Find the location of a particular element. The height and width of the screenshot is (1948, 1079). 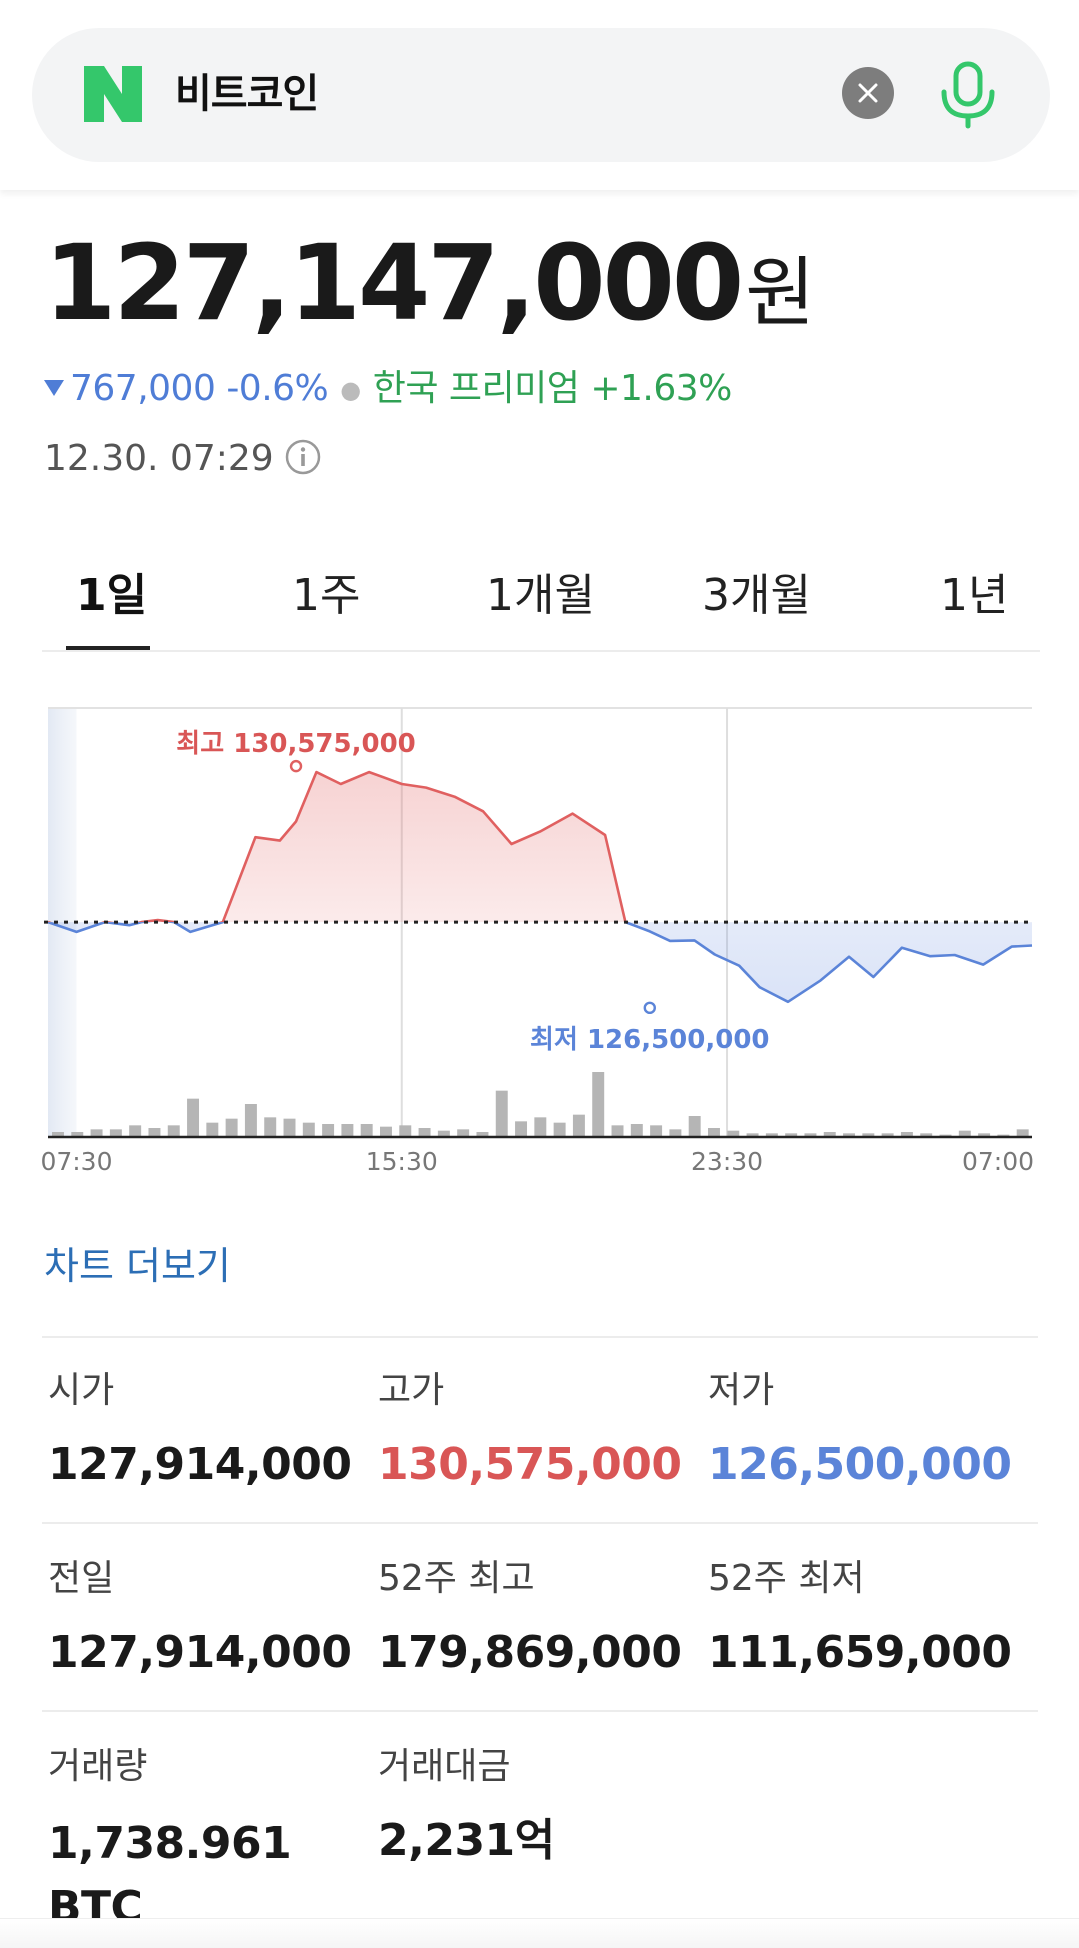

price-line-up is located at coordinates (338, 846).